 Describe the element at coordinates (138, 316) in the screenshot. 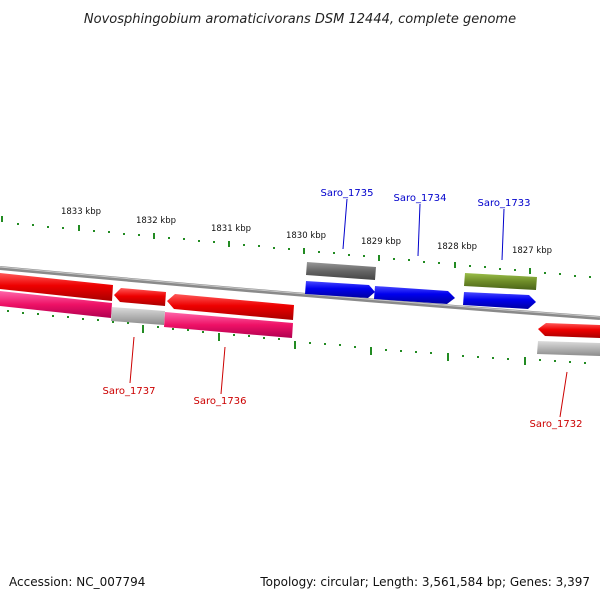

I see `gene-saro-1737-pseudo` at that location.